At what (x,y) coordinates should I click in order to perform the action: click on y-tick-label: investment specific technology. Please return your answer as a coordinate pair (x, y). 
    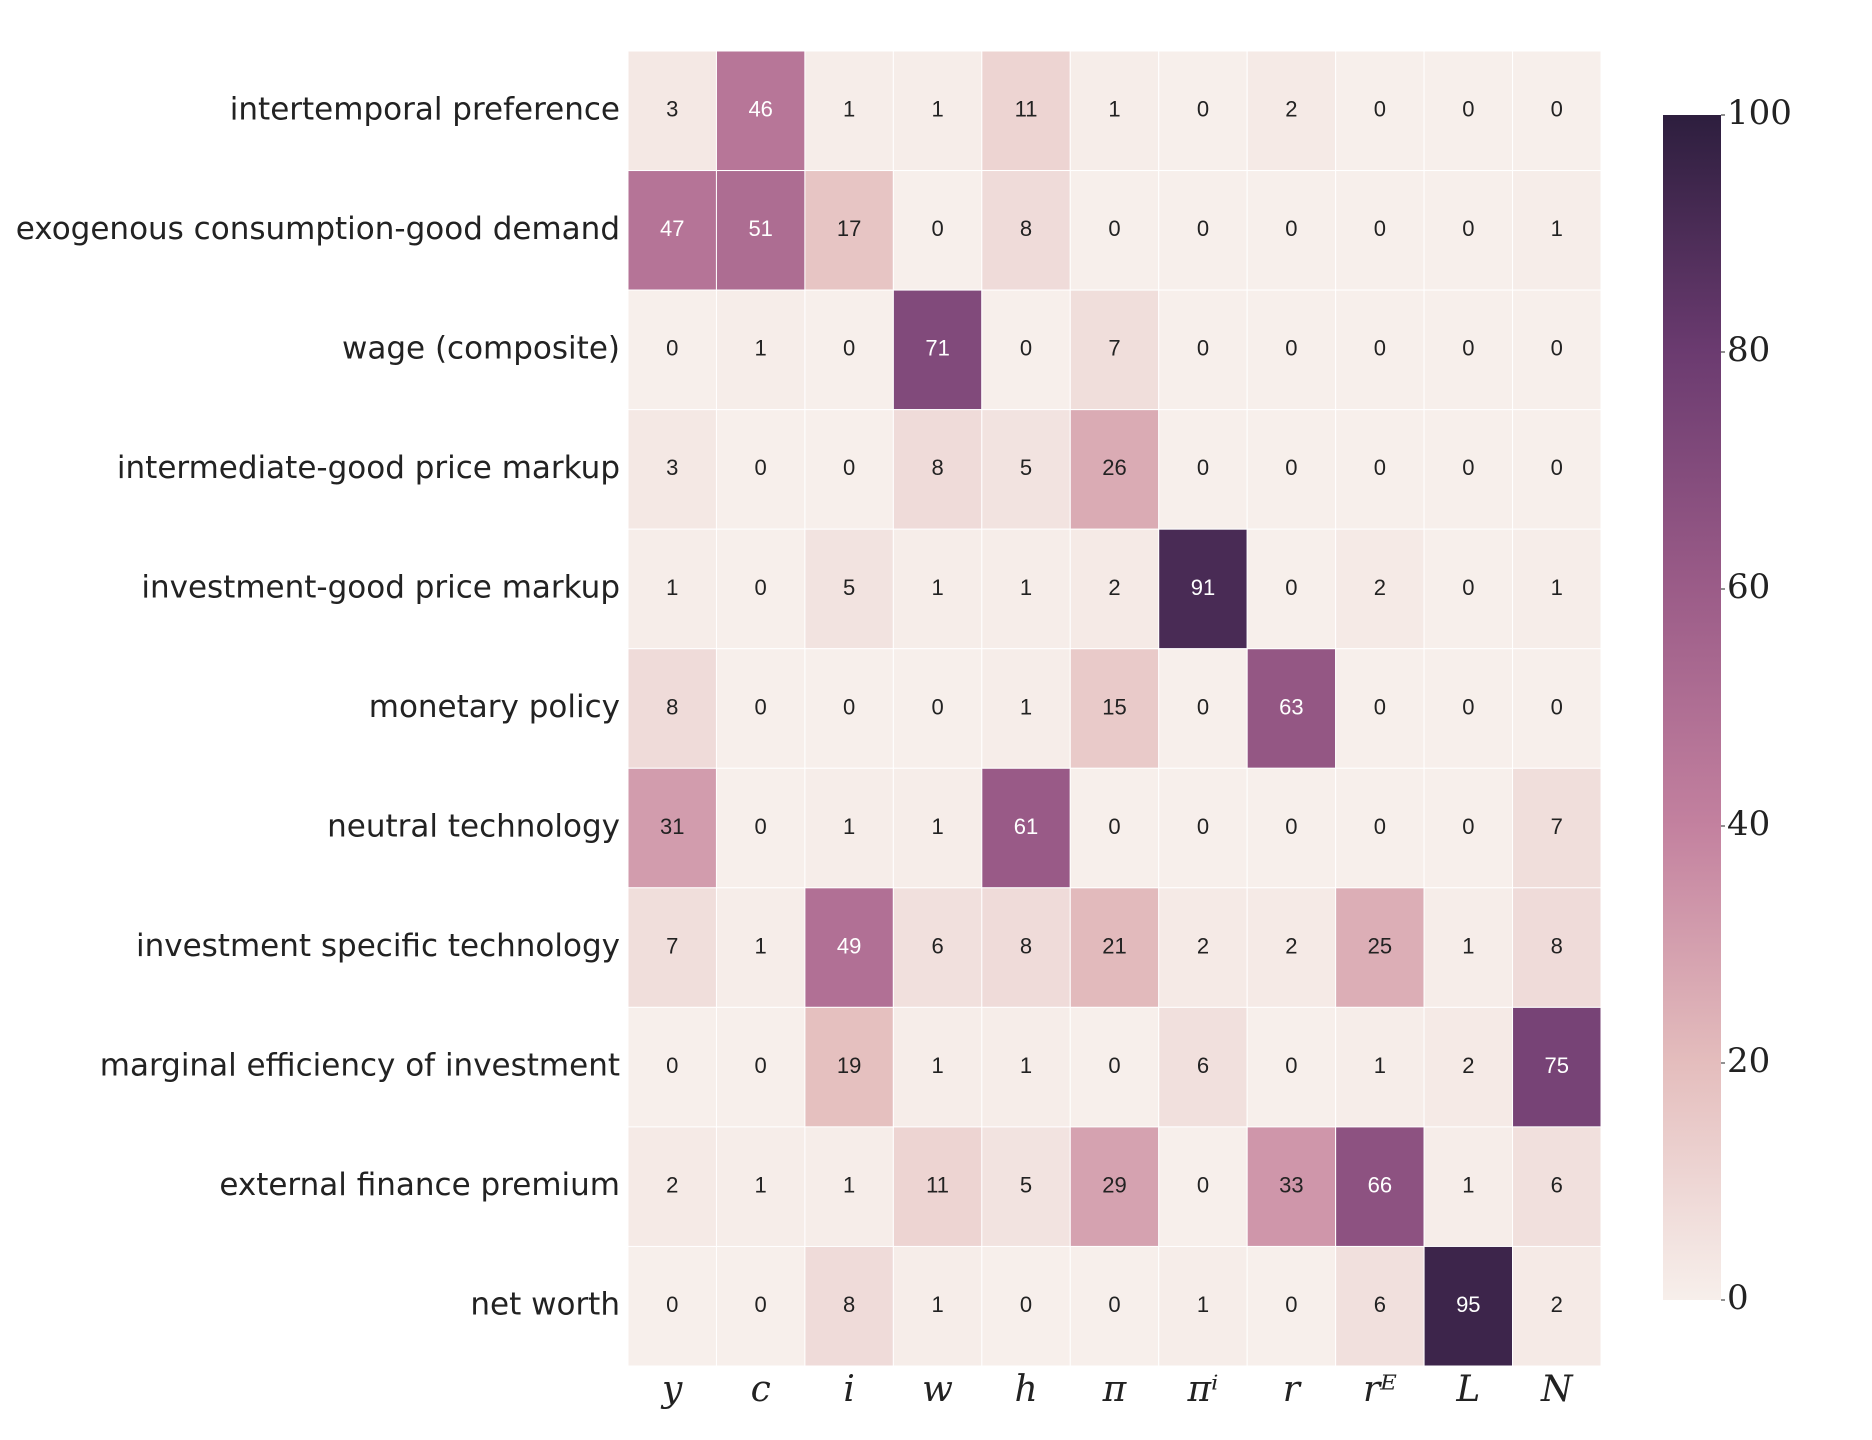
    Looking at the image, I should click on (378, 946).